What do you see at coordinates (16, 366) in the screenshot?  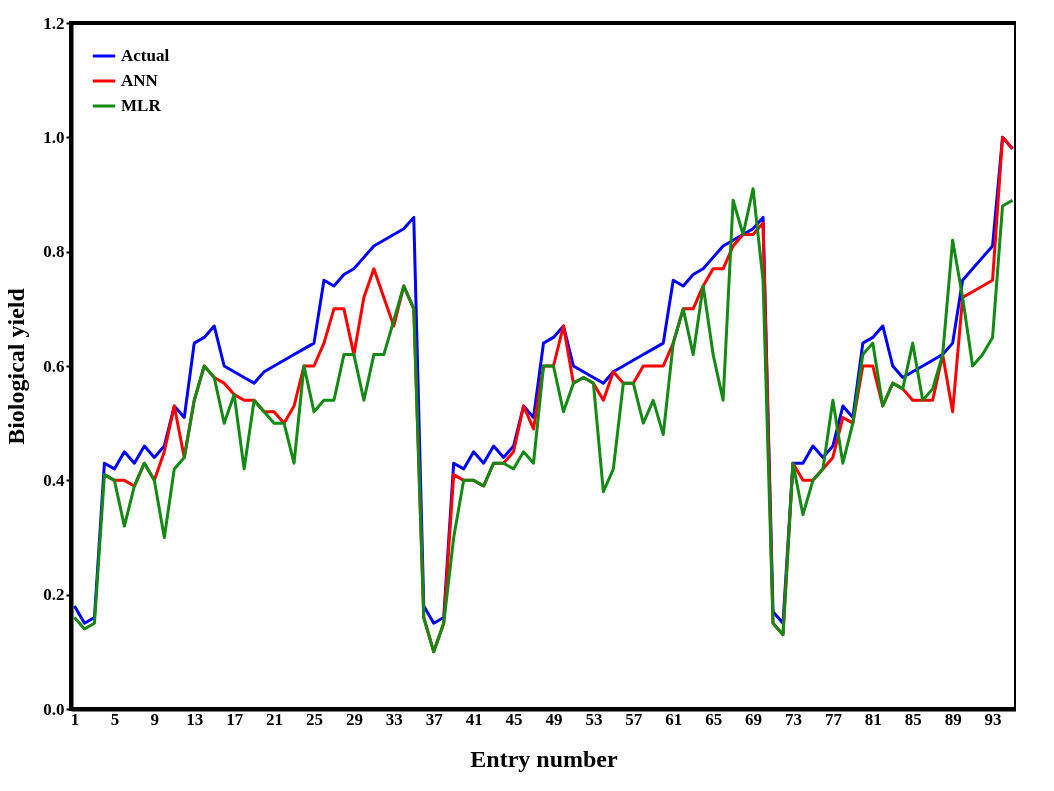 I see `y-axis-title: Biological yield` at bounding box center [16, 366].